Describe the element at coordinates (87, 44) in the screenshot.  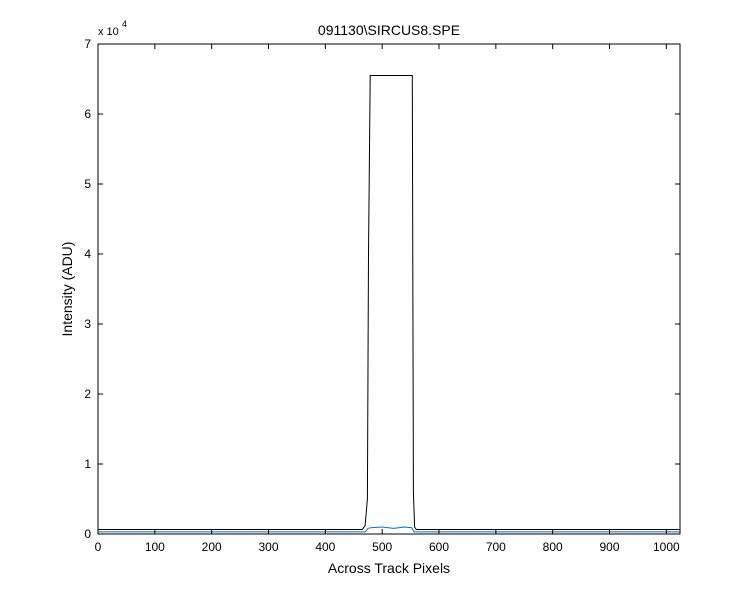
I see `y-tick-label: 7` at that location.